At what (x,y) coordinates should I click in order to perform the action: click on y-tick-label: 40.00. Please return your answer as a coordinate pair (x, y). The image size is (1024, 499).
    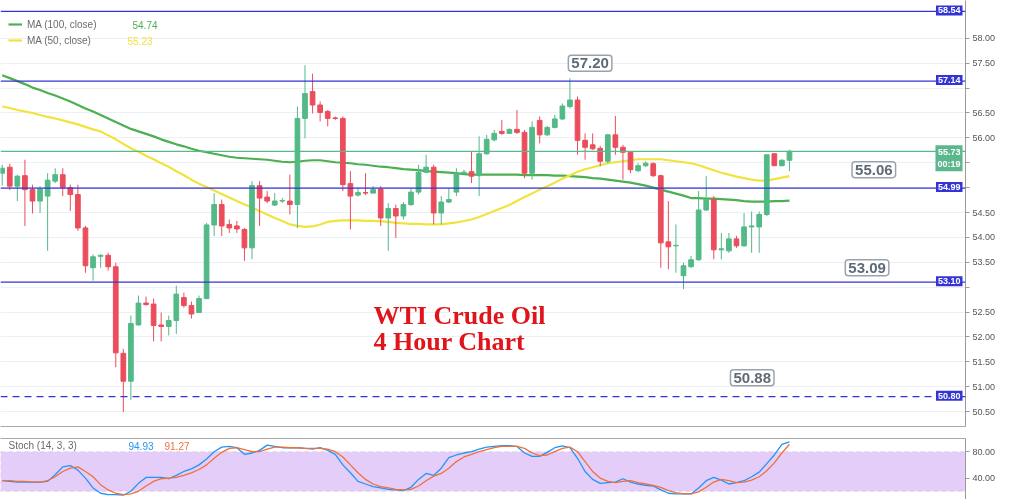
    Looking at the image, I should click on (984, 478).